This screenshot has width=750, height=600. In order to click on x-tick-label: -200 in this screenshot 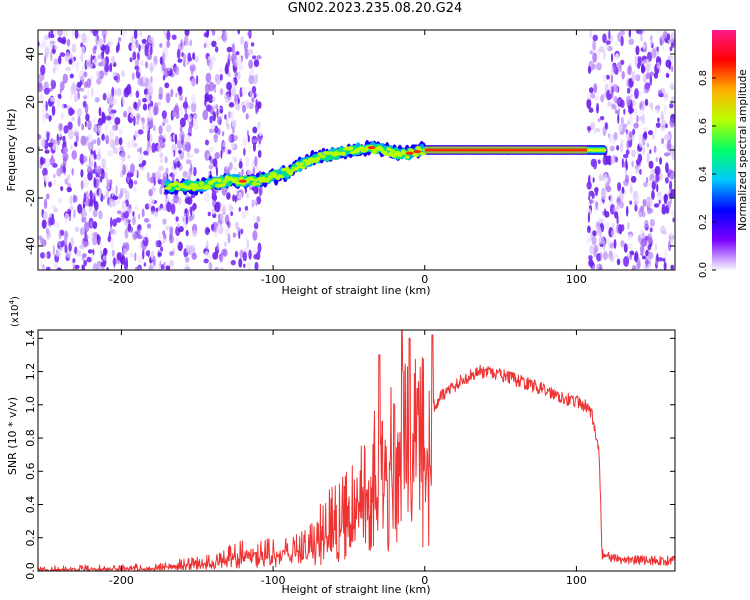, I will do `click(121, 580)`.